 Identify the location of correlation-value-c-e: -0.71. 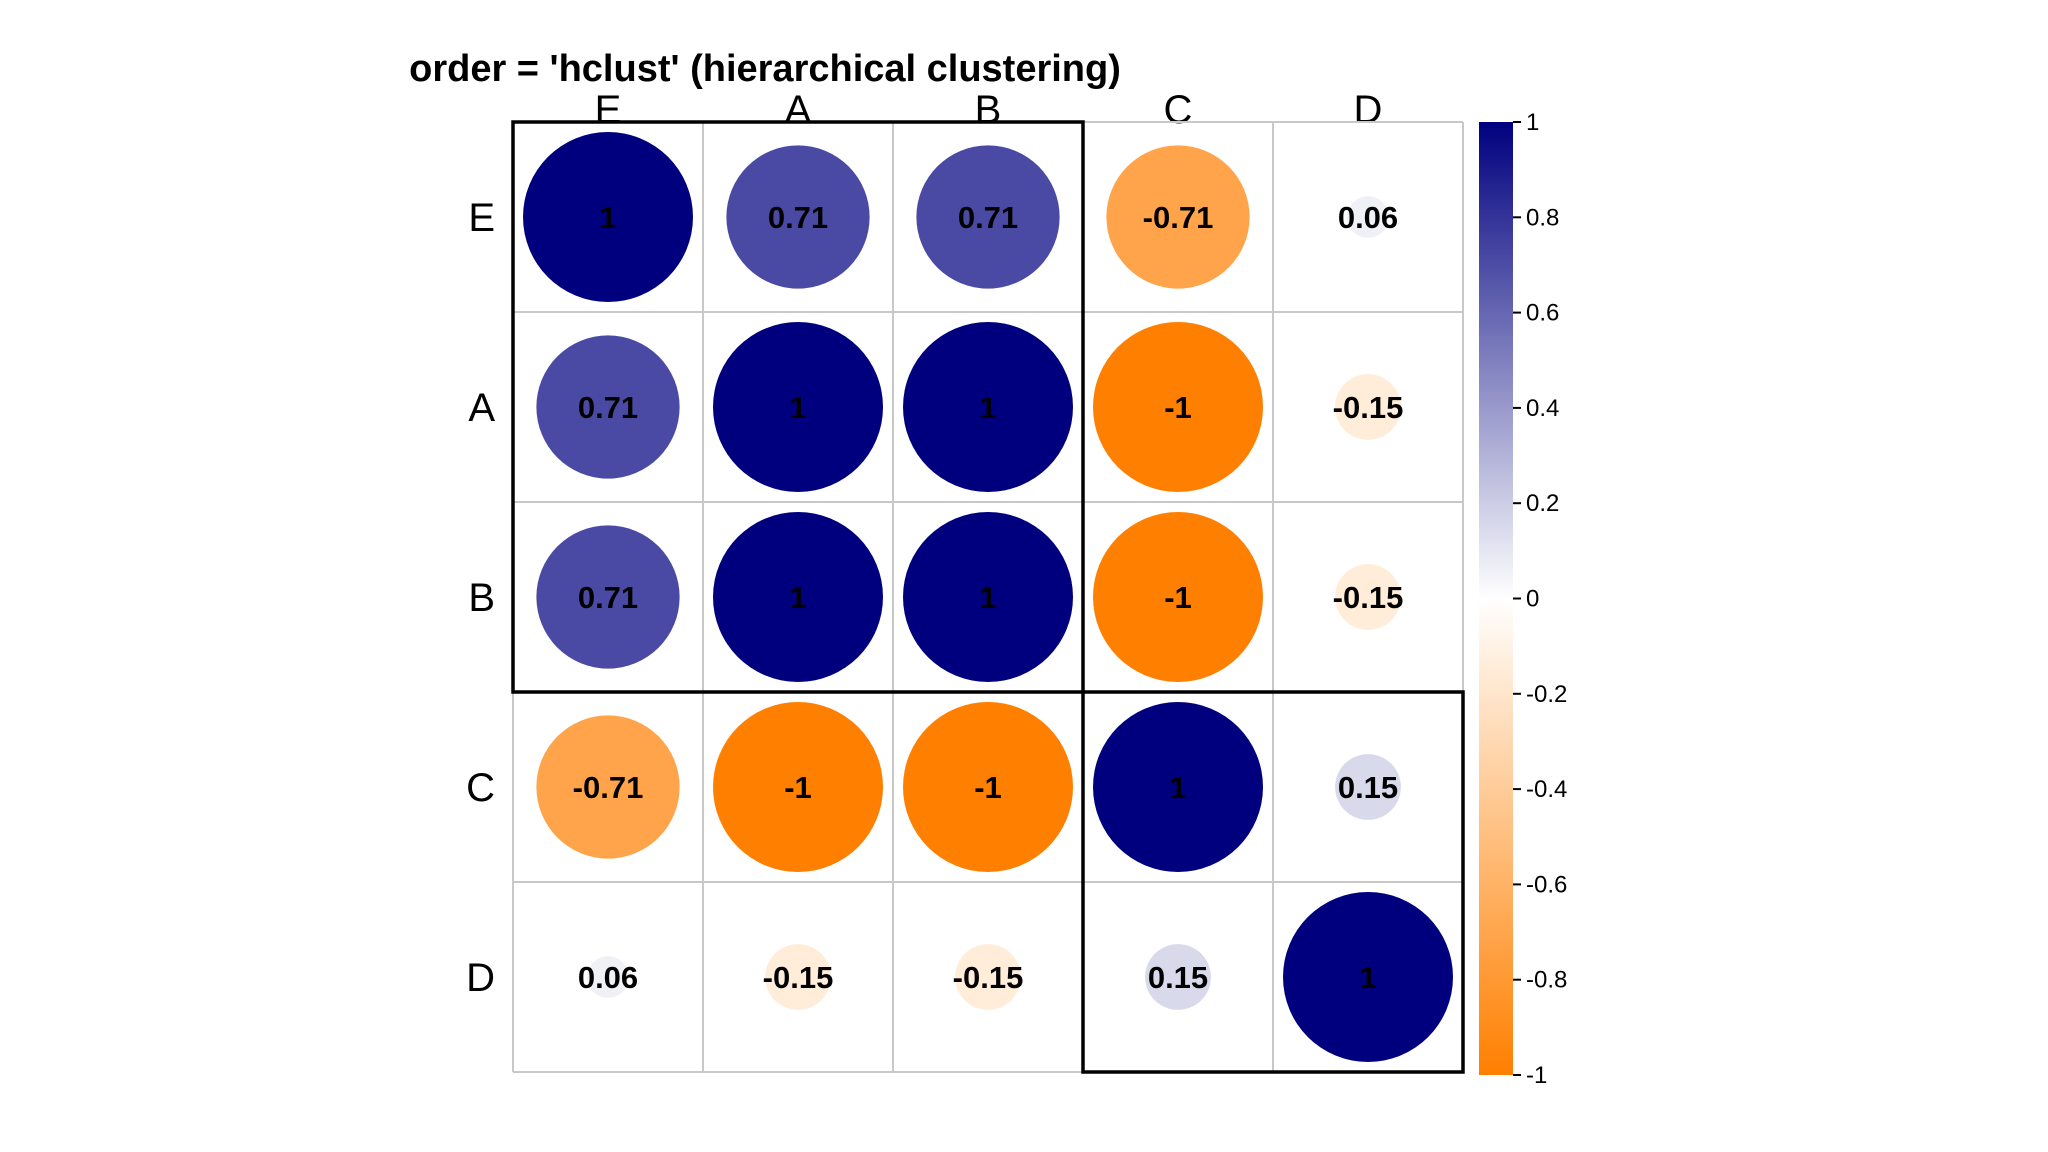
(608, 787).